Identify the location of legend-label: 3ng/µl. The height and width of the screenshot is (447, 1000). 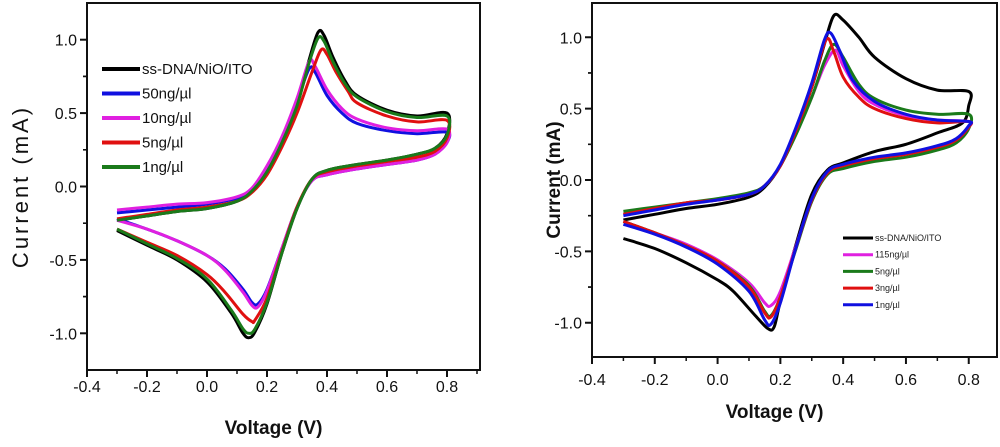
(887, 288).